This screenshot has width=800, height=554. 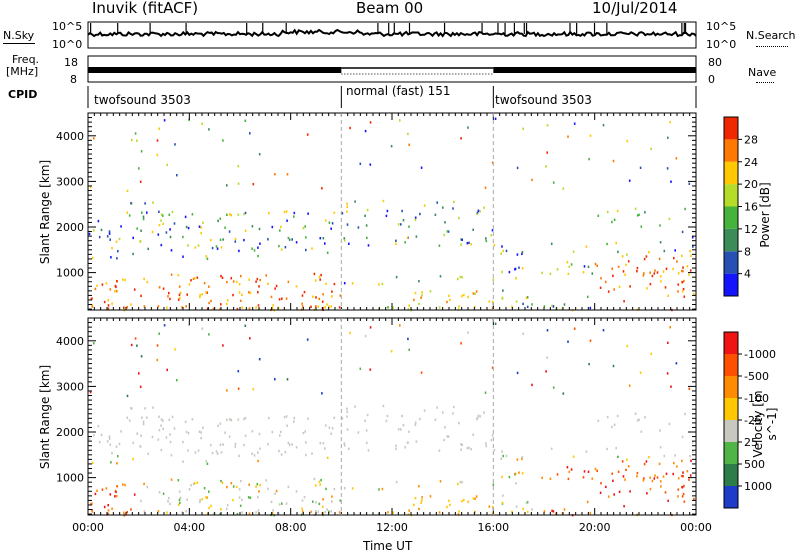 I want to click on colorbar-tick-label: 4, so click(x=747, y=274).